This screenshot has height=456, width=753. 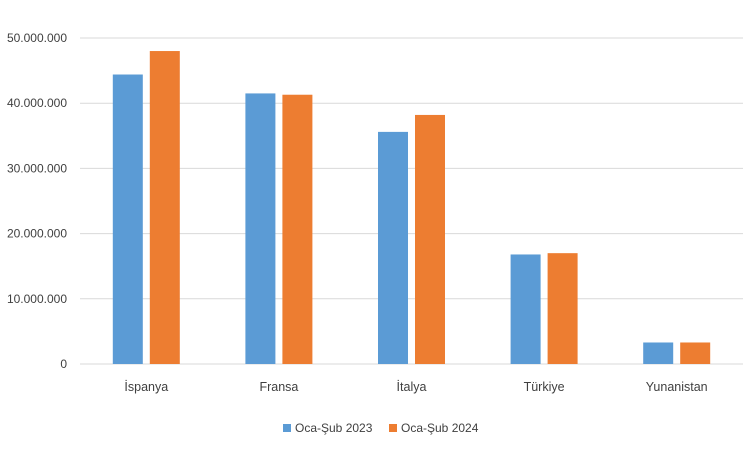 I want to click on x-axis-category-labels: İspanya Fransa İtalya Türkiye Yunanistan, so click(x=415, y=387).